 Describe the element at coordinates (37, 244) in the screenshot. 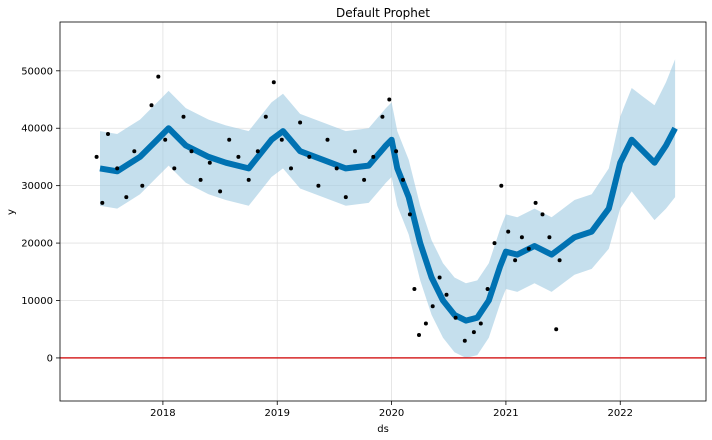

I see `y-tick-label: 20000` at that location.